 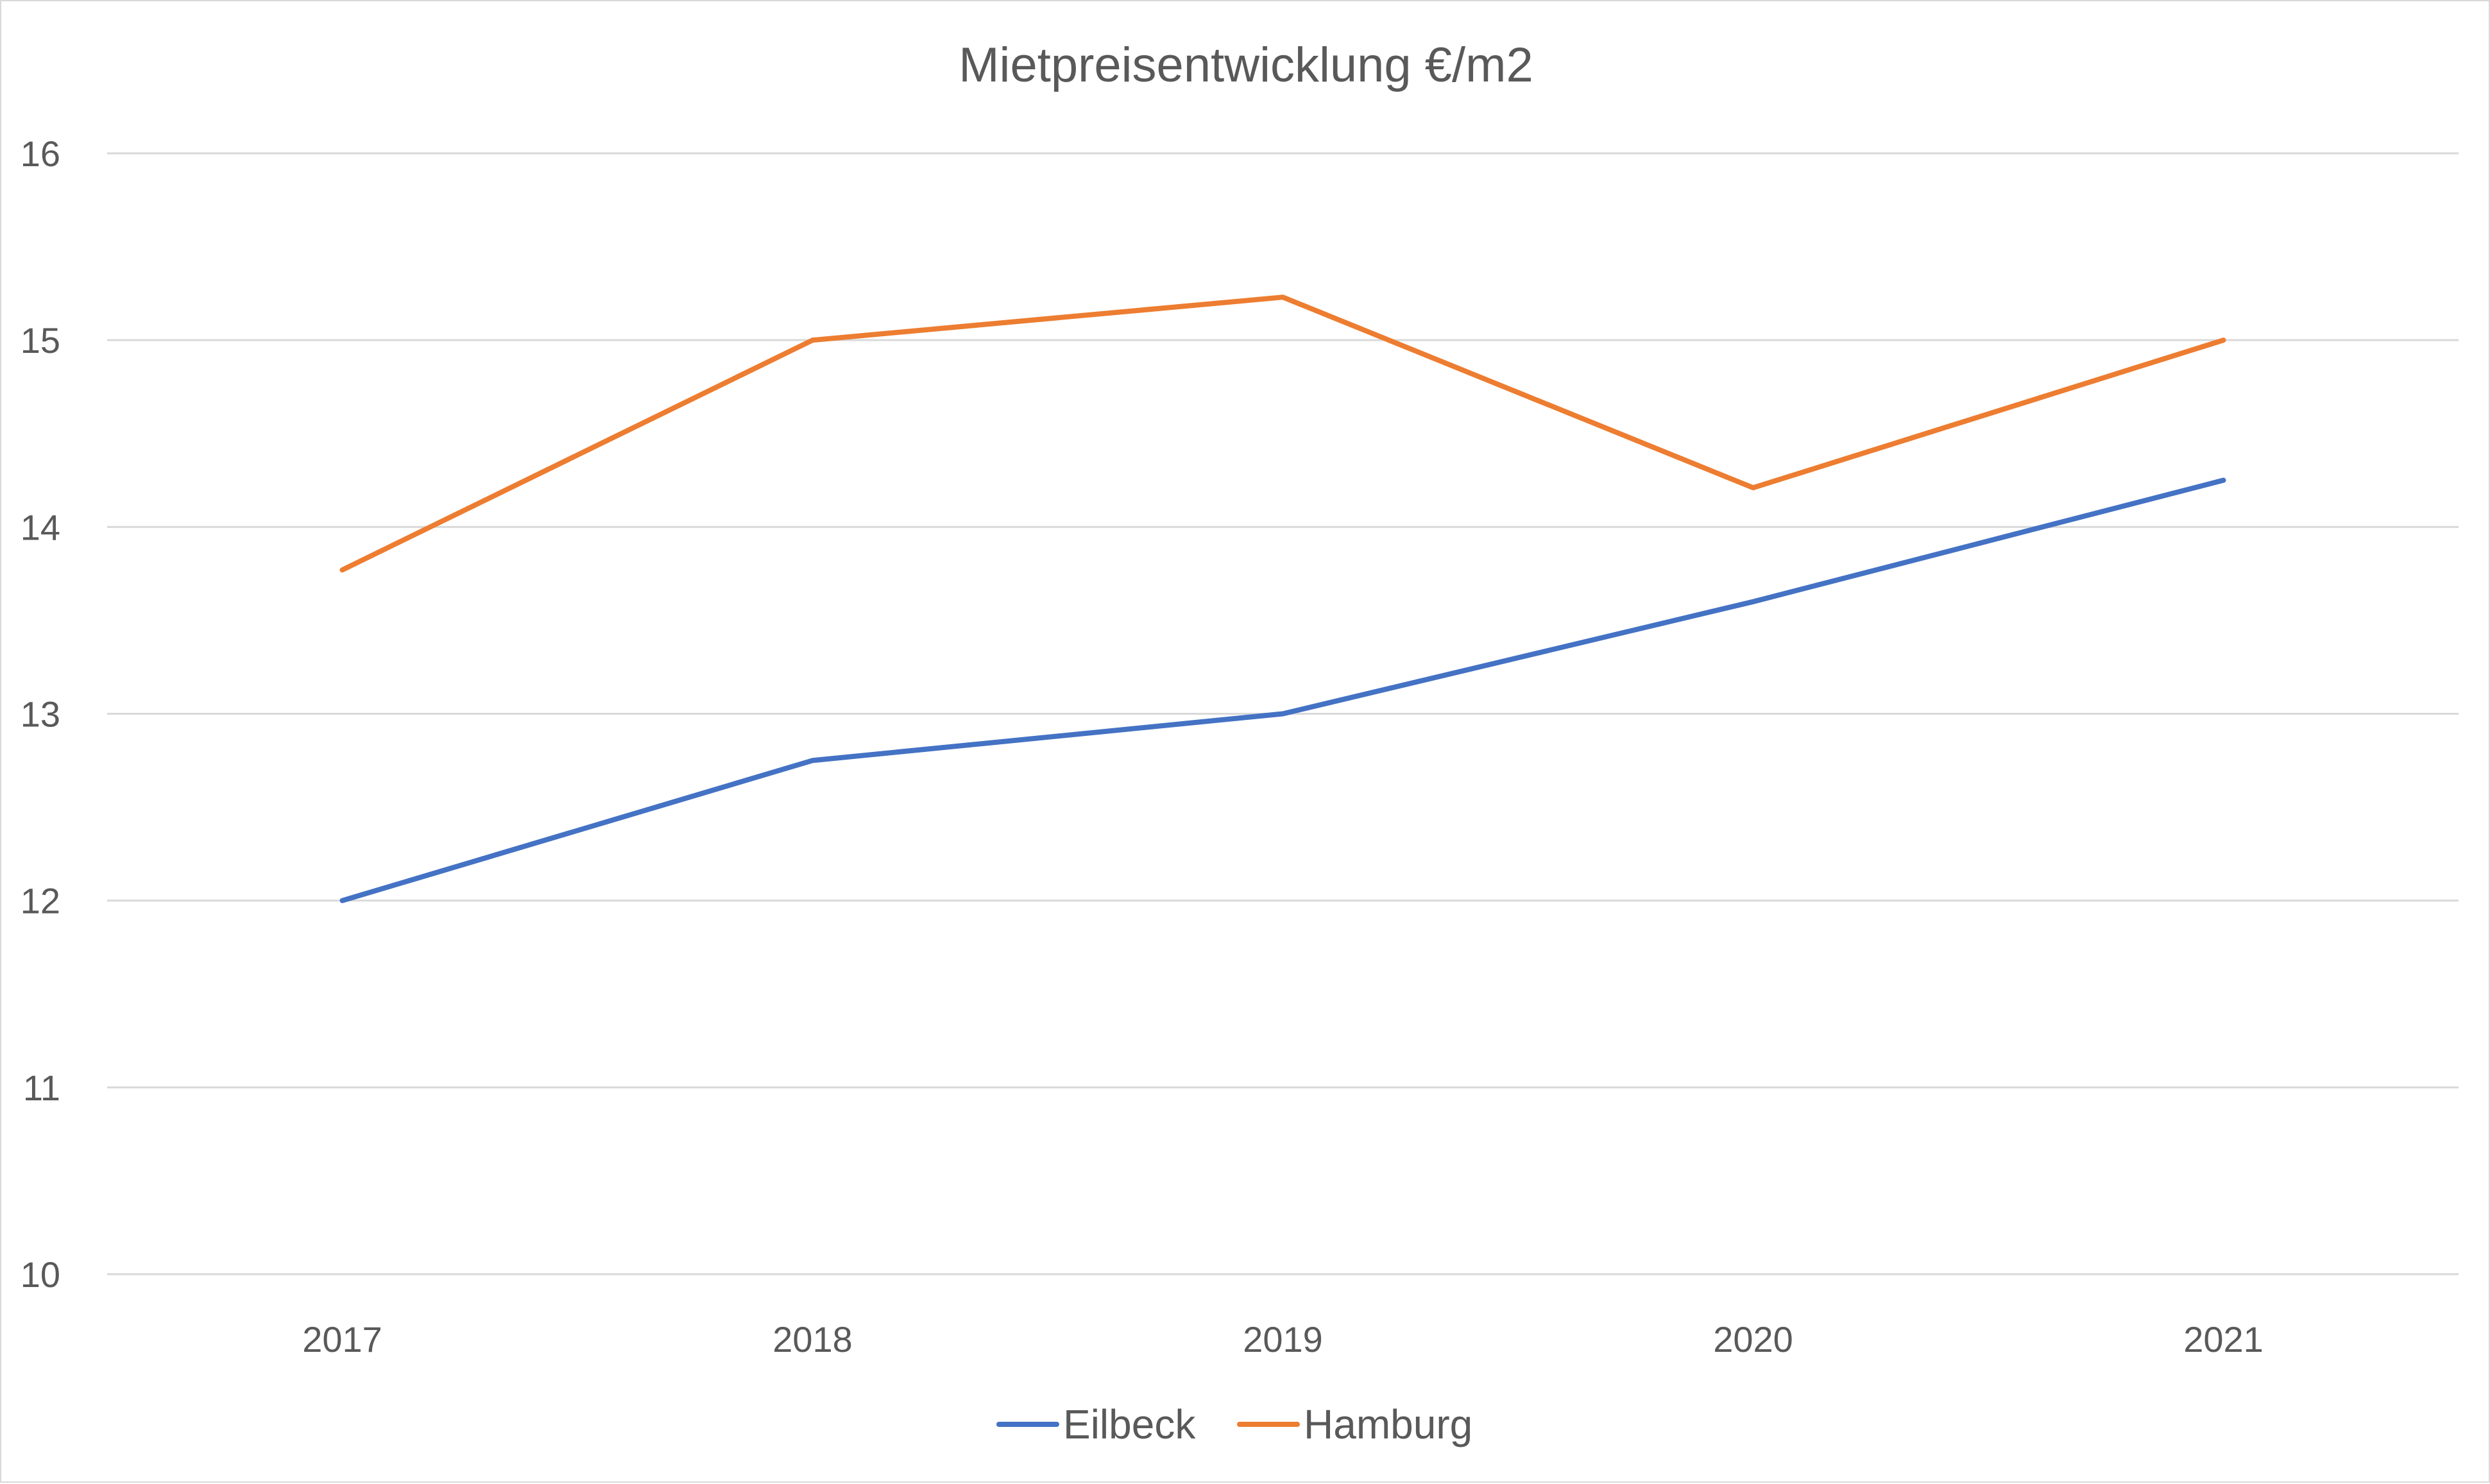 What do you see at coordinates (40, 901) in the screenshot?
I see `y-tick-label: 12` at bounding box center [40, 901].